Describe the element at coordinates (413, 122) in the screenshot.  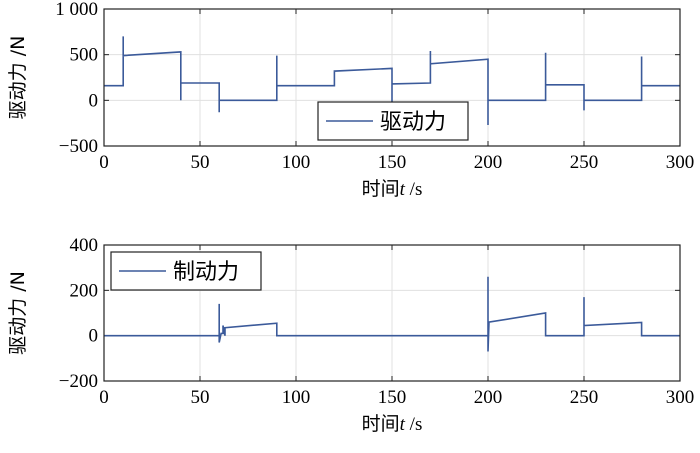
I see `legend-label: 驱动力` at that location.